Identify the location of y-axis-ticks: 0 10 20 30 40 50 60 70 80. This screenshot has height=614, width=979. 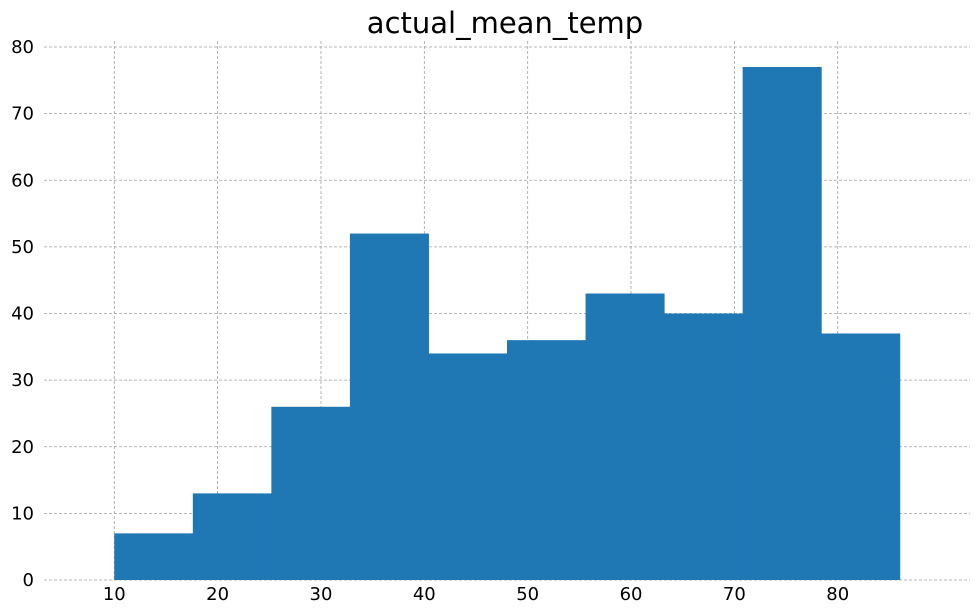
(22, 314).